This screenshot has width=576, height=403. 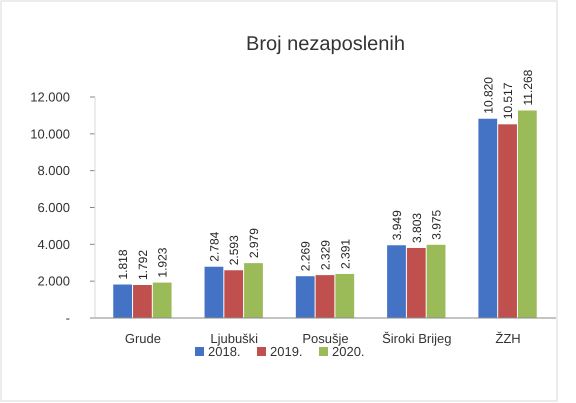 I want to click on x-tick-label: Posušje, so click(x=325, y=338).